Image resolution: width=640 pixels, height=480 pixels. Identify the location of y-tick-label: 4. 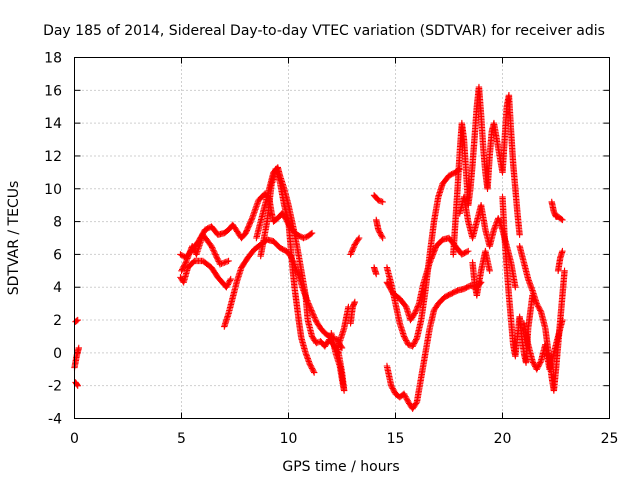
(57, 288).